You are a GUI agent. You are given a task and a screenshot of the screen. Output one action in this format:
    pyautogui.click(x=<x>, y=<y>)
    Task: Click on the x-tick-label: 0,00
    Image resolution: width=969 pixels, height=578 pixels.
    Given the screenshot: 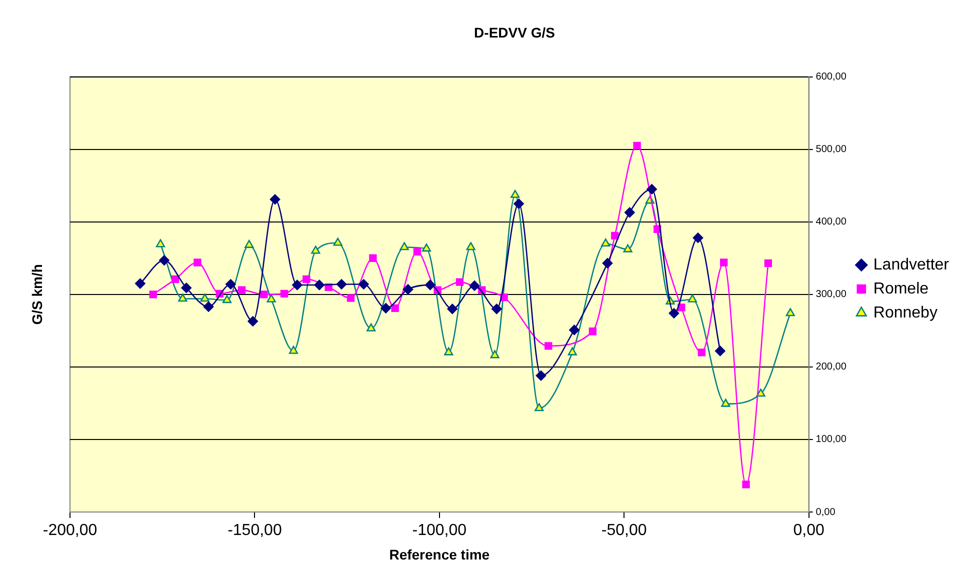 What is the action you would take?
    pyautogui.click(x=808, y=531)
    